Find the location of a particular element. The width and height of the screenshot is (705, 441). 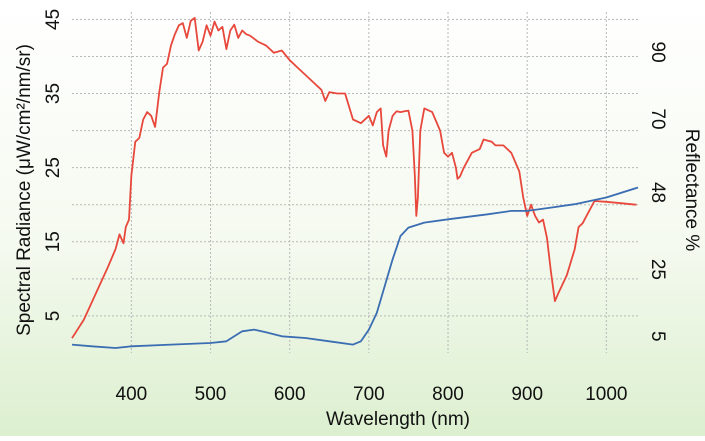

x-tick-label: 600 is located at coordinates (290, 394).